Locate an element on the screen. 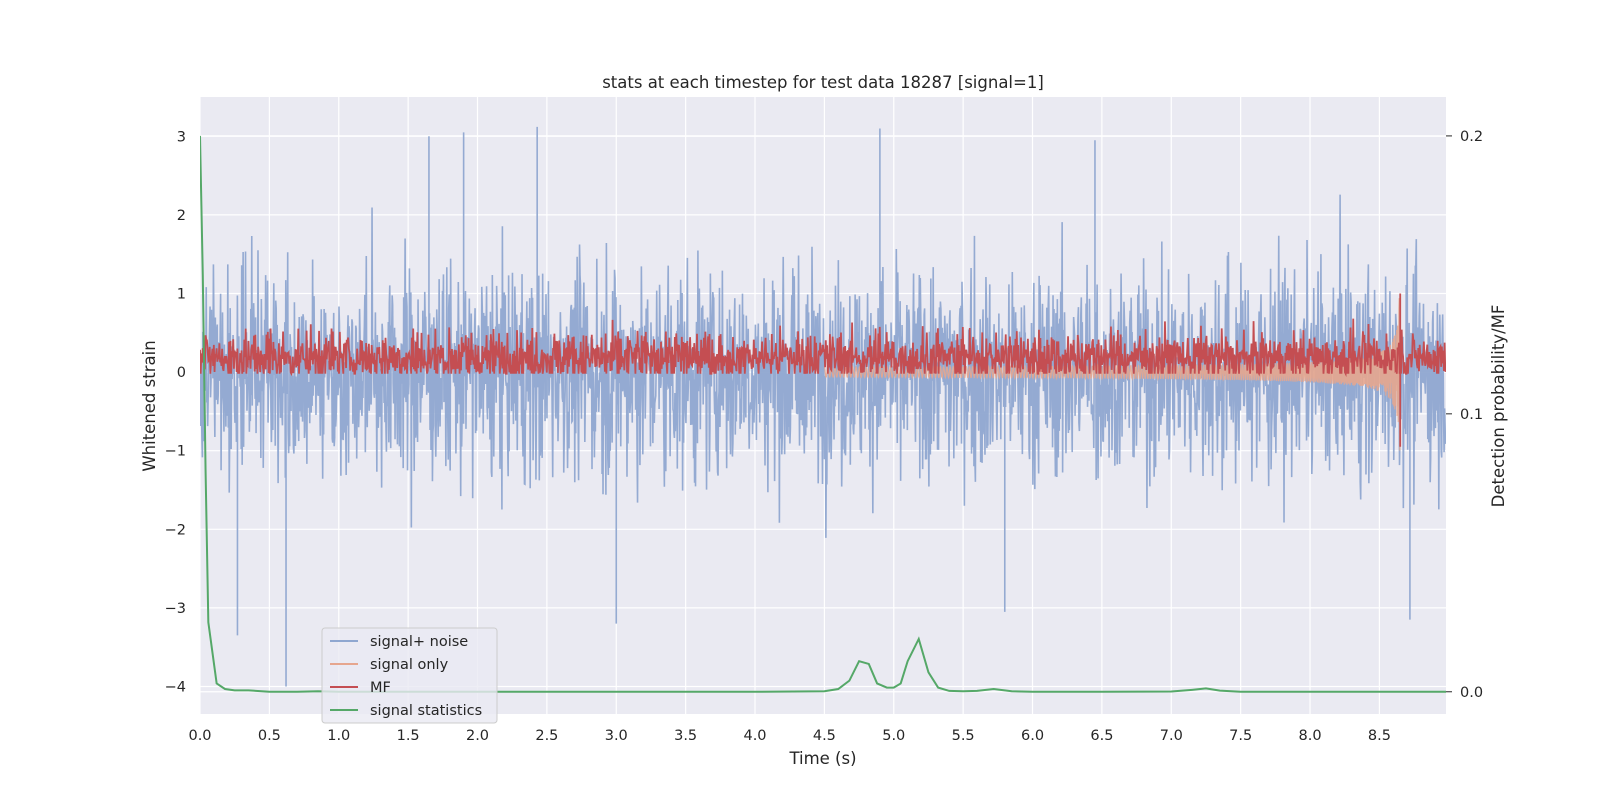 This screenshot has width=1600, height=804. legend-label-signal-noise: signal+ noise is located at coordinates (419, 642).